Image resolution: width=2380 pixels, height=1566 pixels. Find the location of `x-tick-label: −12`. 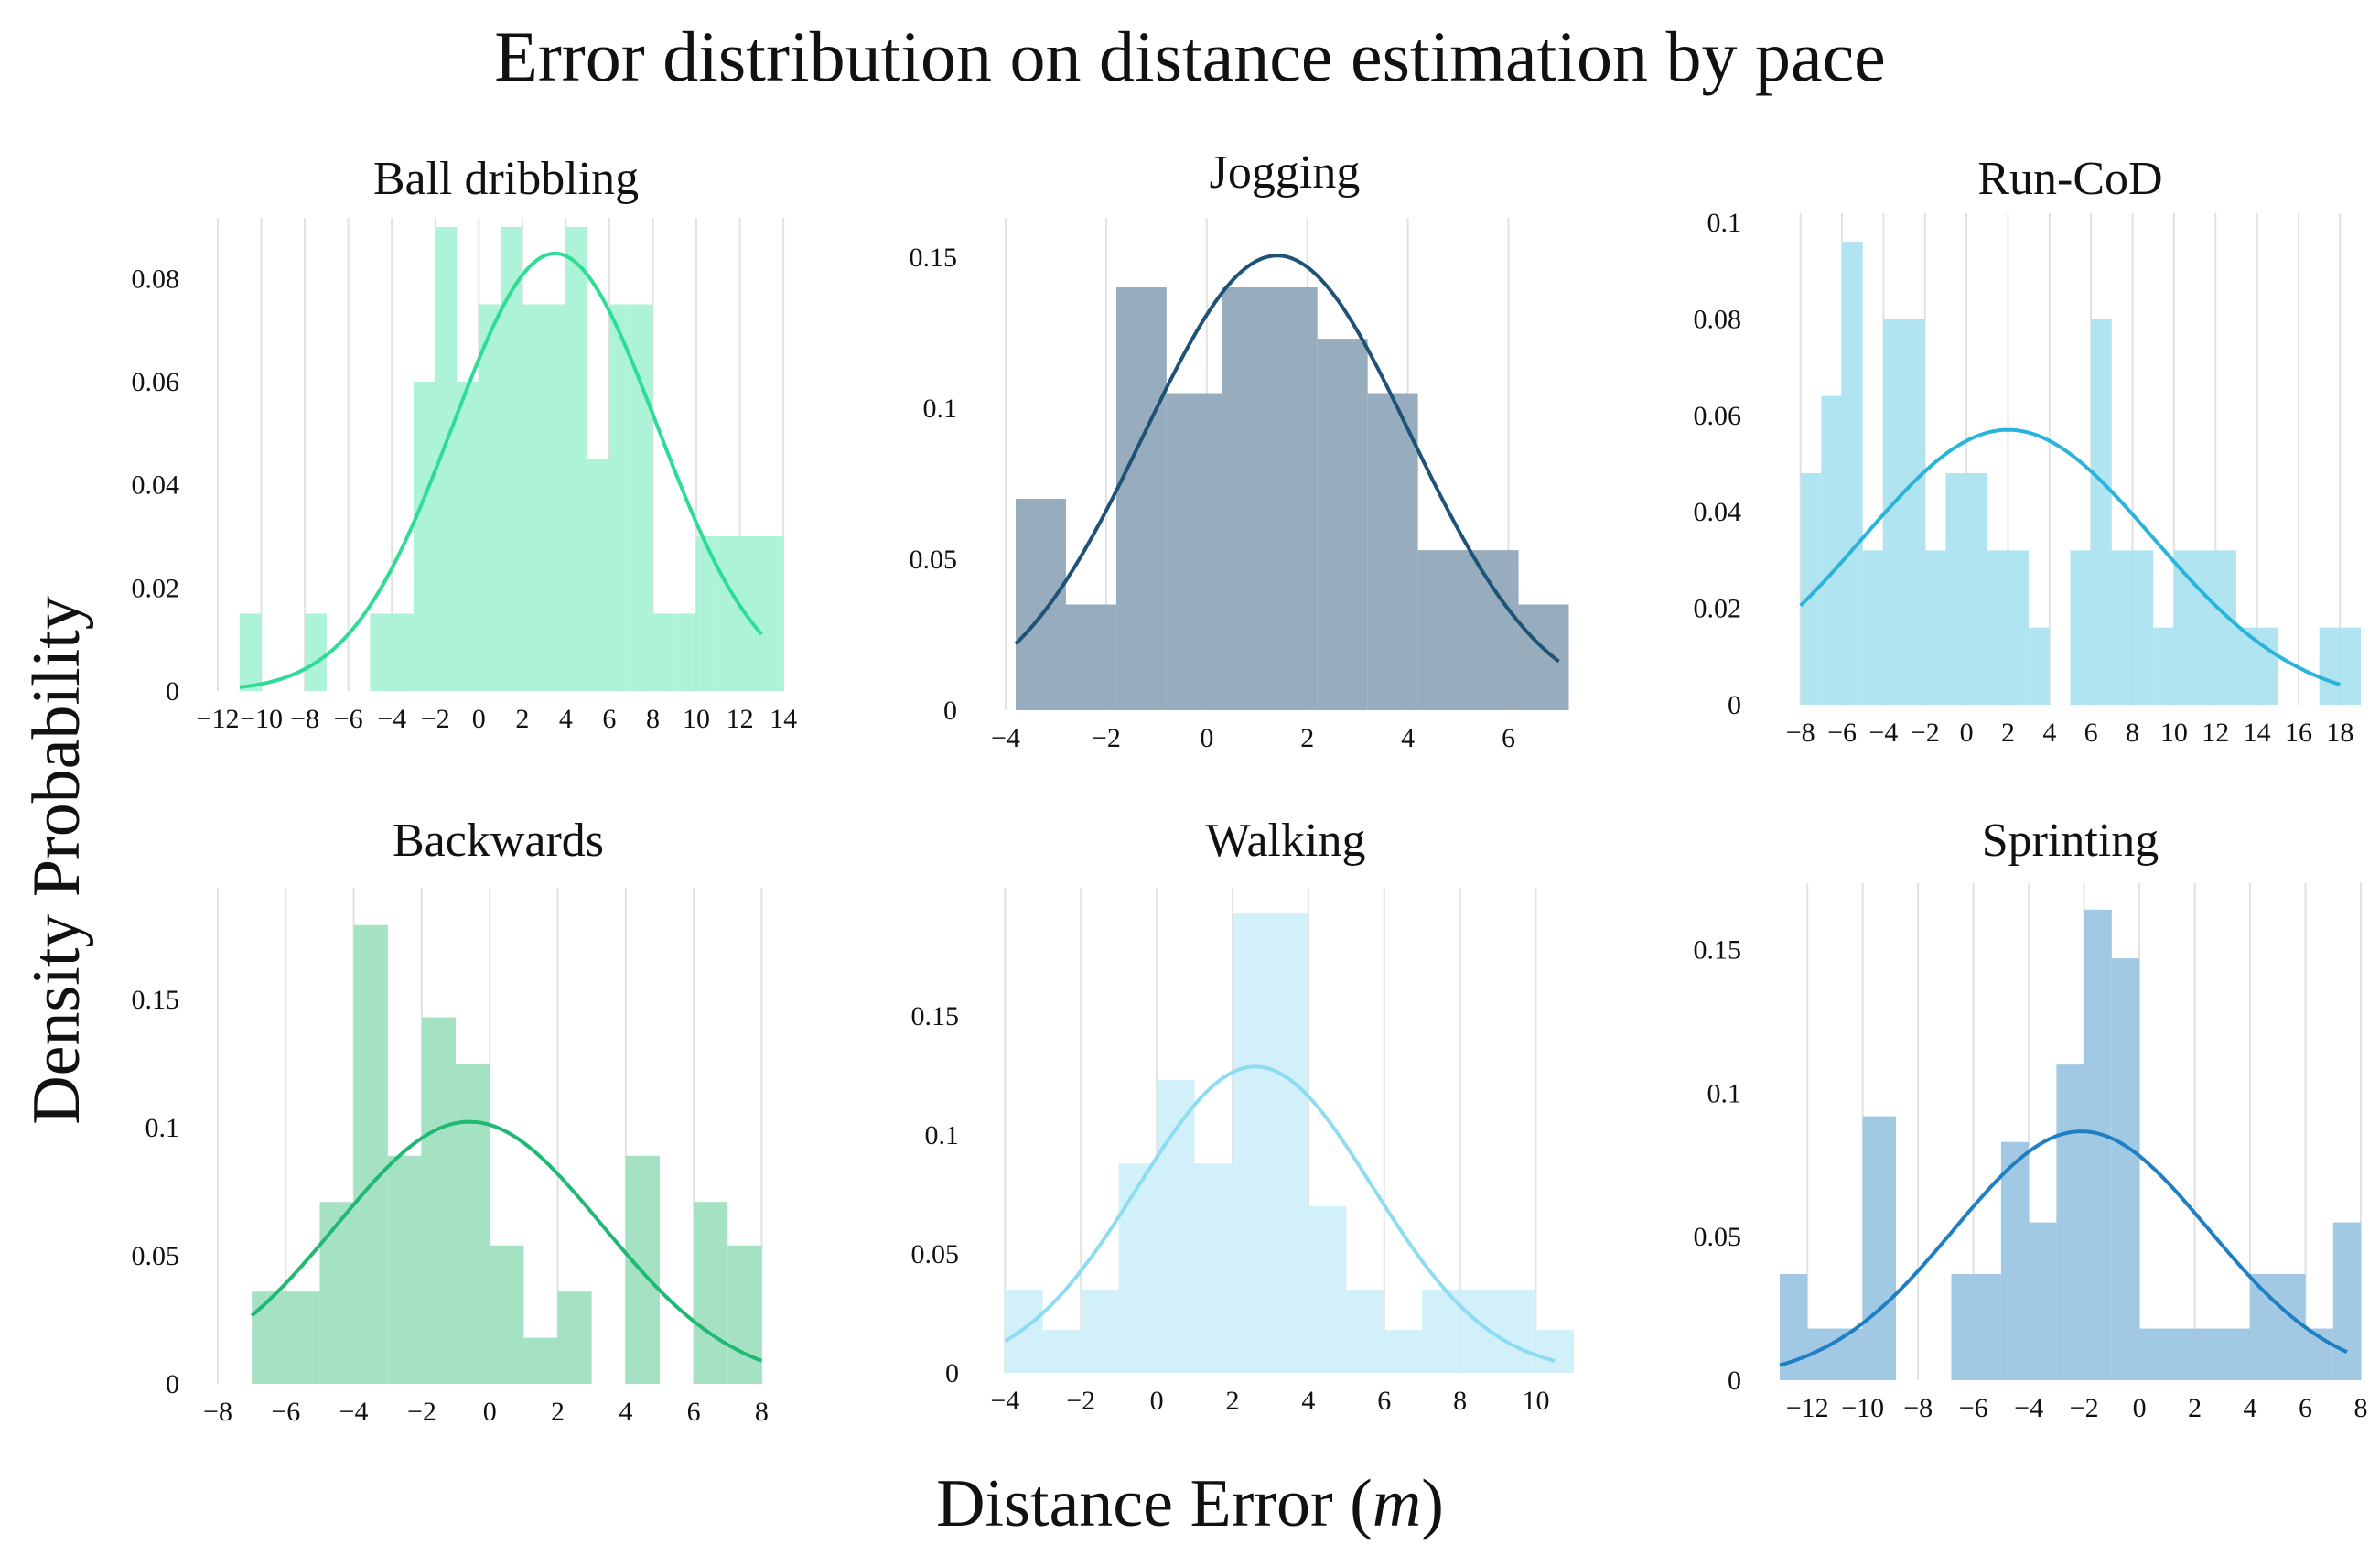

x-tick-label: −12 is located at coordinates (1807, 1408).